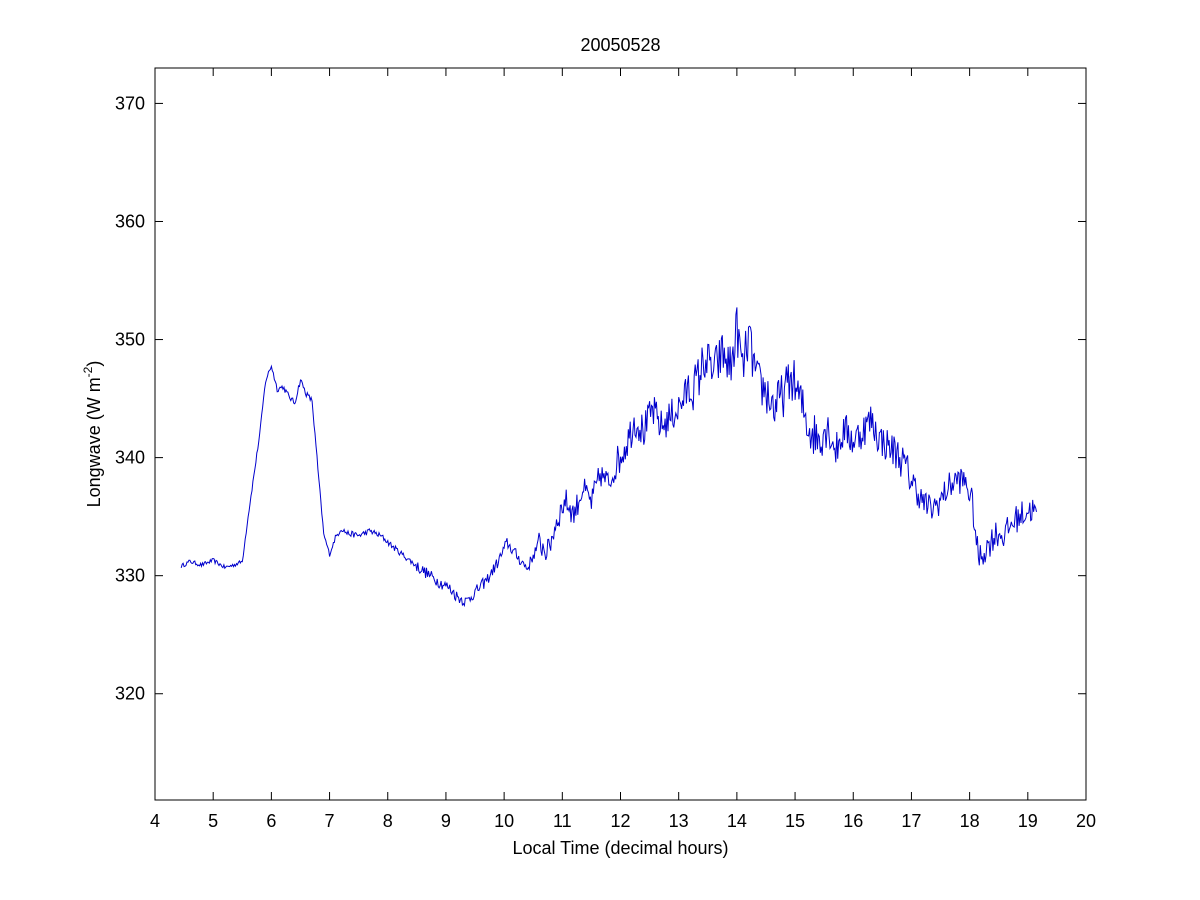 This screenshot has height=900, width=1200. Describe the element at coordinates (155, 821) in the screenshot. I see `x-tick-label: 4` at that location.